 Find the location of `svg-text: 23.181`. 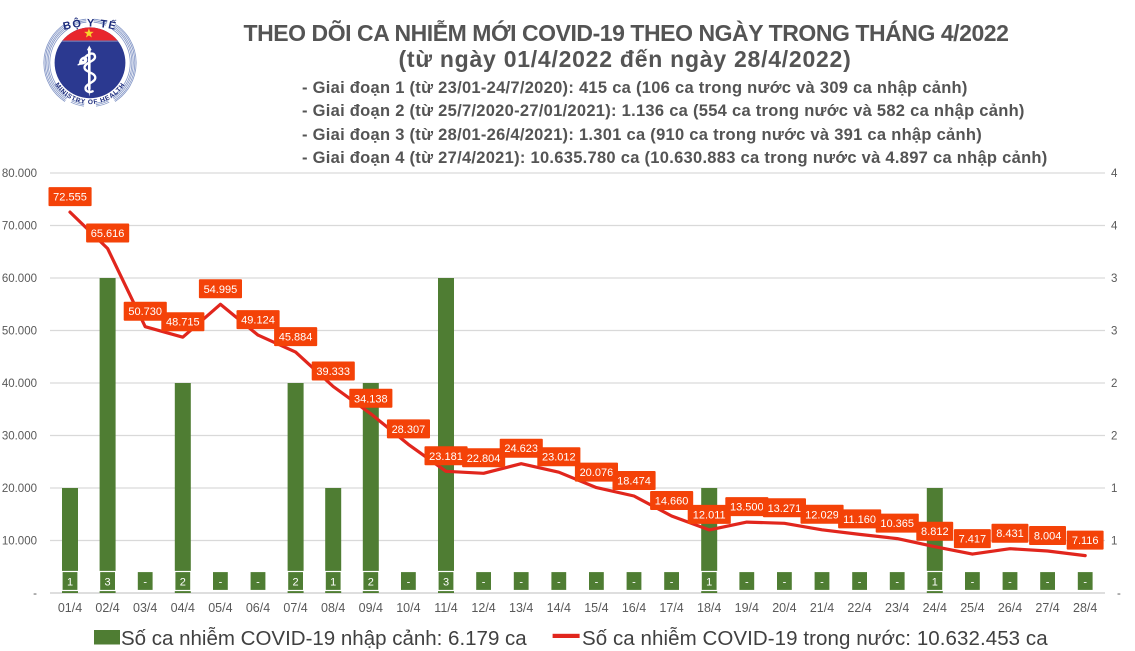

svg-text: 23.181 is located at coordinates (446, 457).